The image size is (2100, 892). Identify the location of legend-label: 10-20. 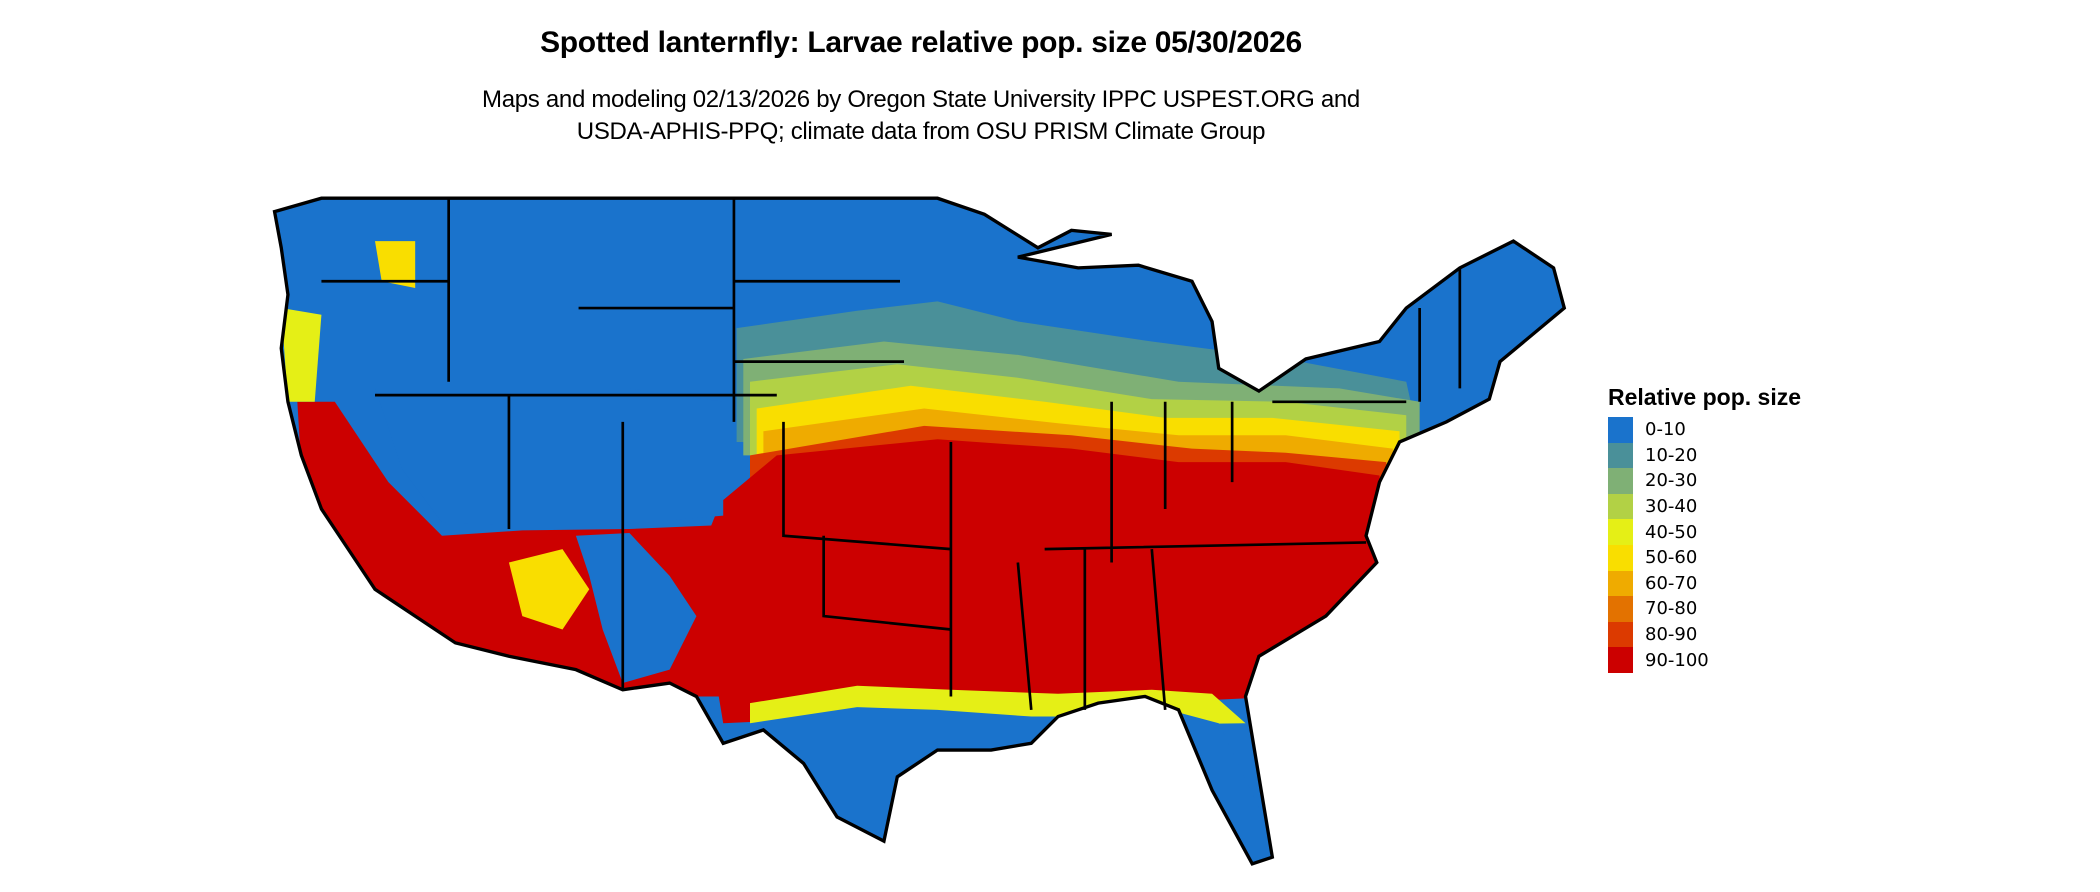
(1671, 455).